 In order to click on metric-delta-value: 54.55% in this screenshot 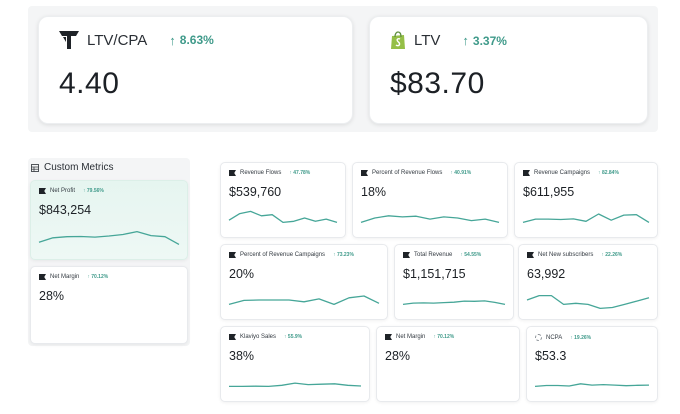, I will do `click(473, 255)`.